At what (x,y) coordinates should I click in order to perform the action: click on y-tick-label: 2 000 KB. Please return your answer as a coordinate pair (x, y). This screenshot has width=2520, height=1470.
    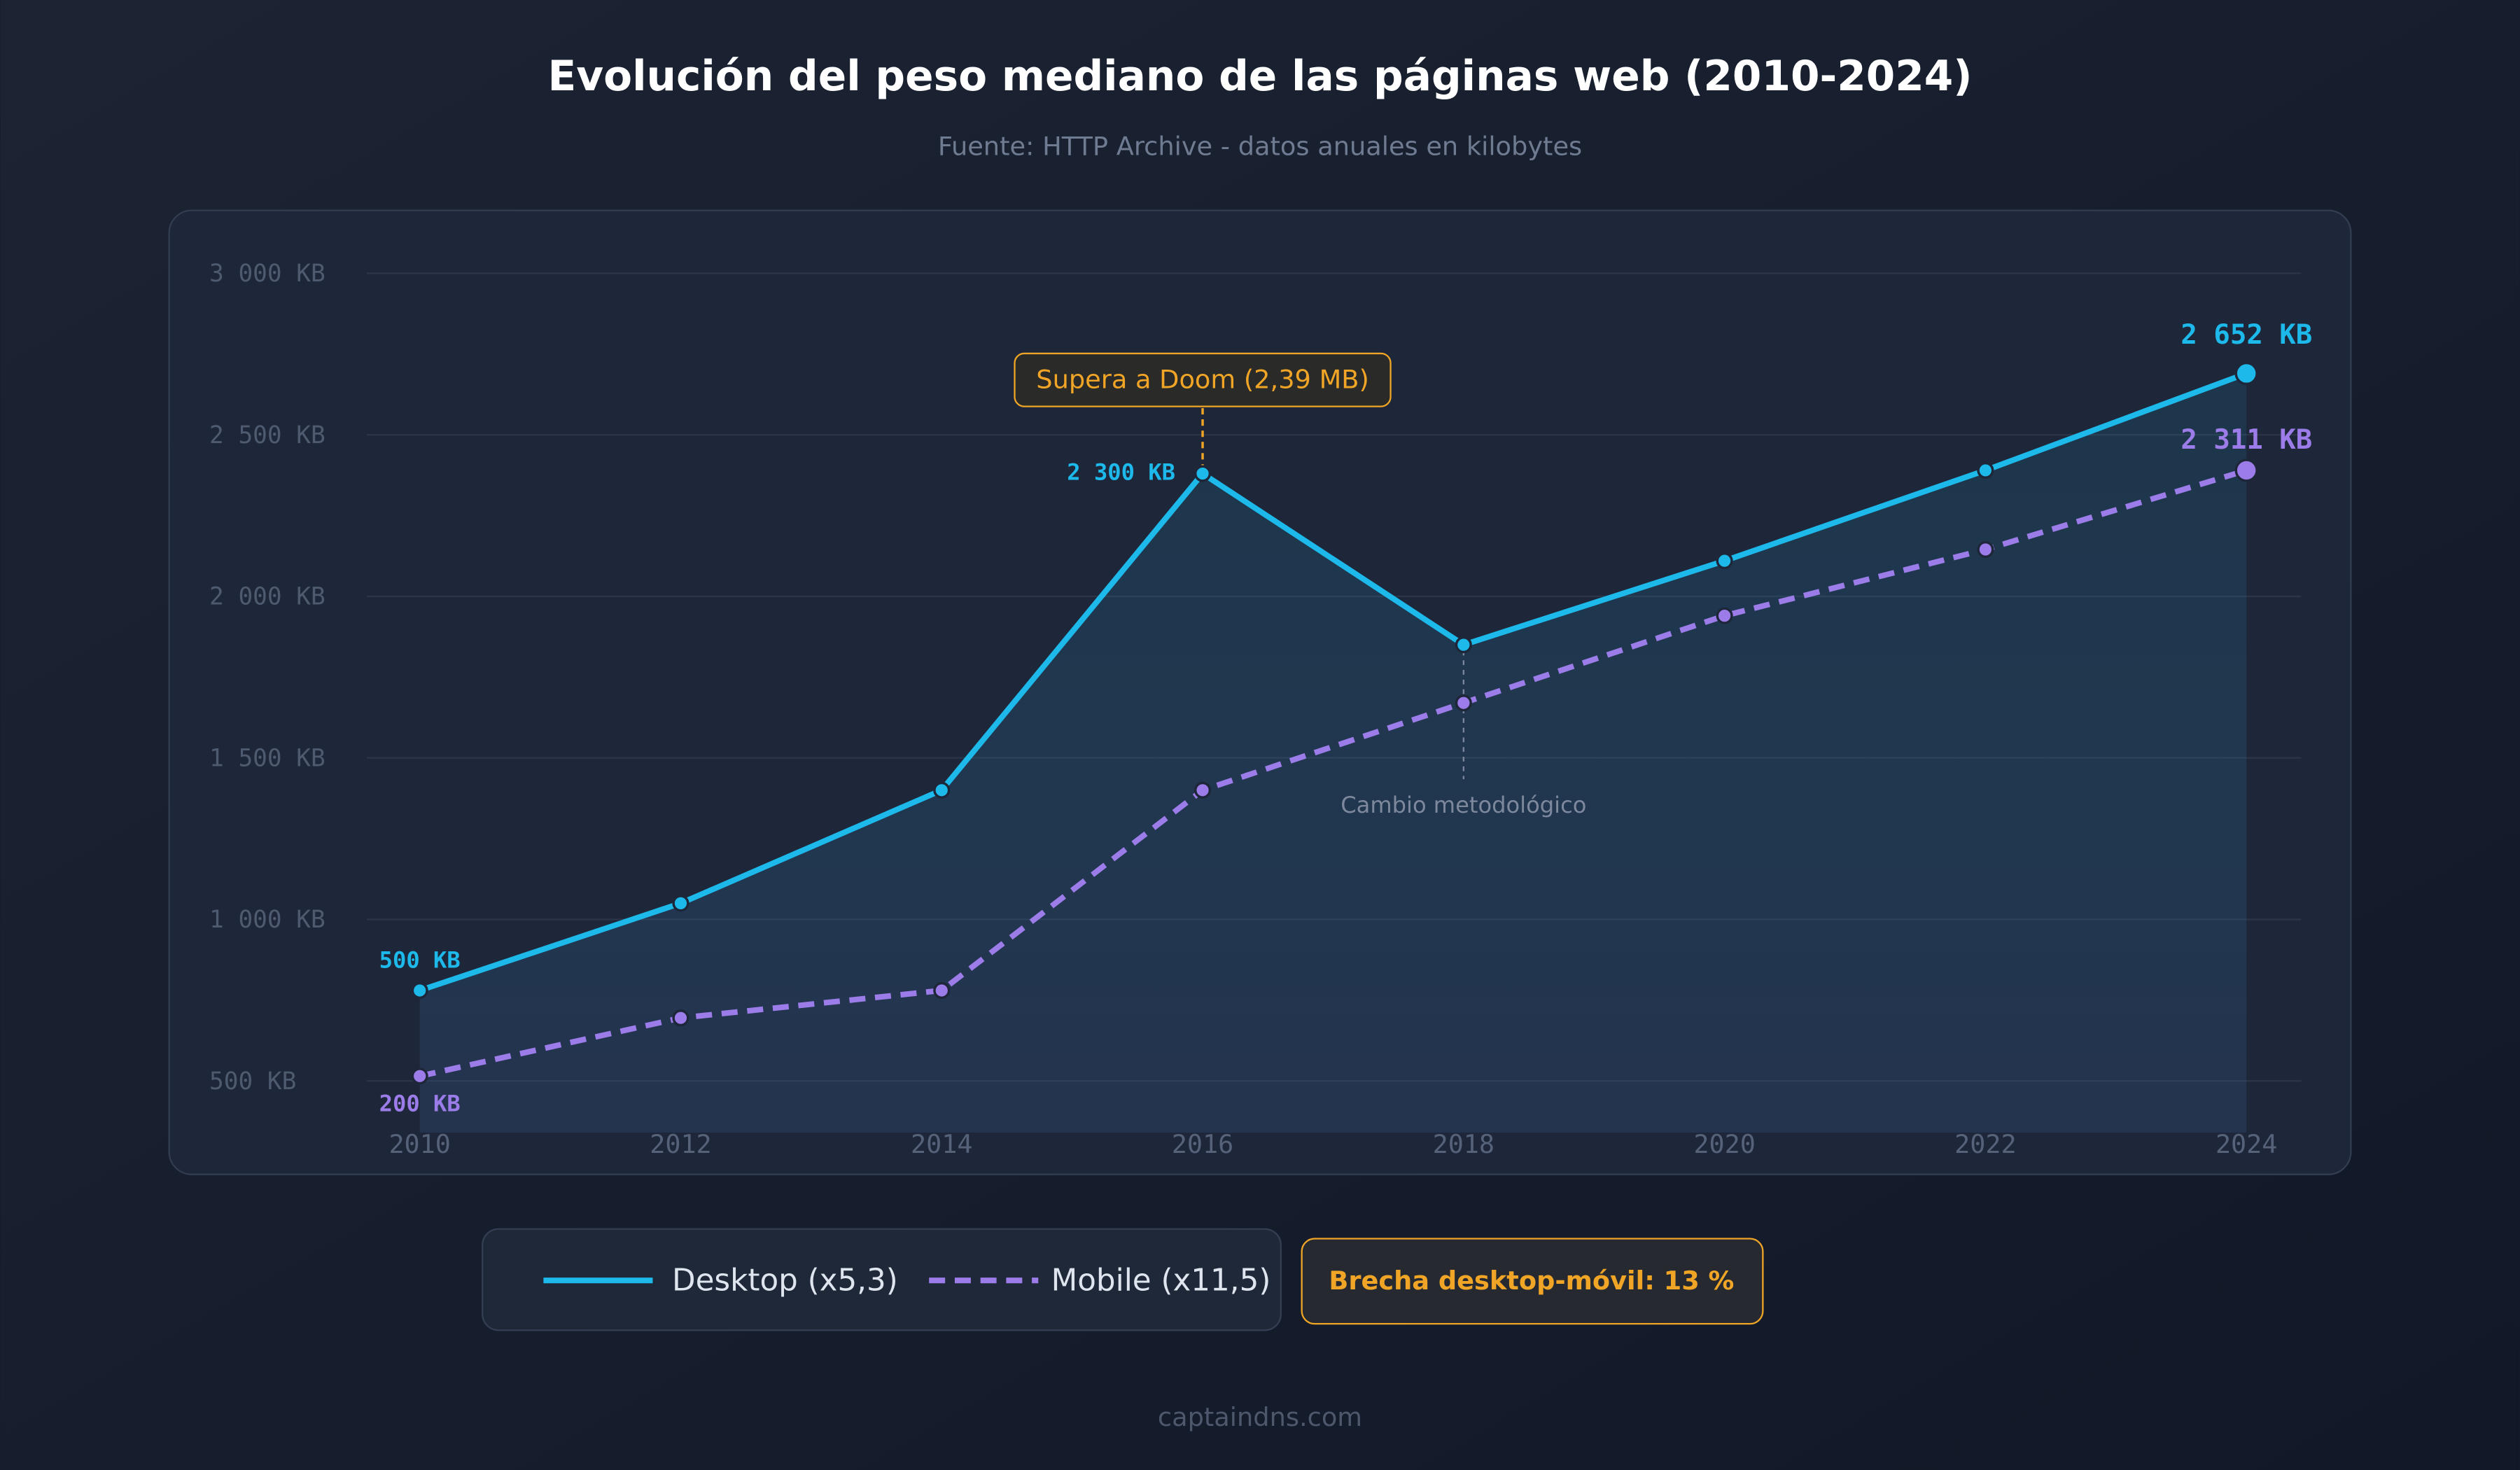
    Looking at the image, I should click on (267, 597).